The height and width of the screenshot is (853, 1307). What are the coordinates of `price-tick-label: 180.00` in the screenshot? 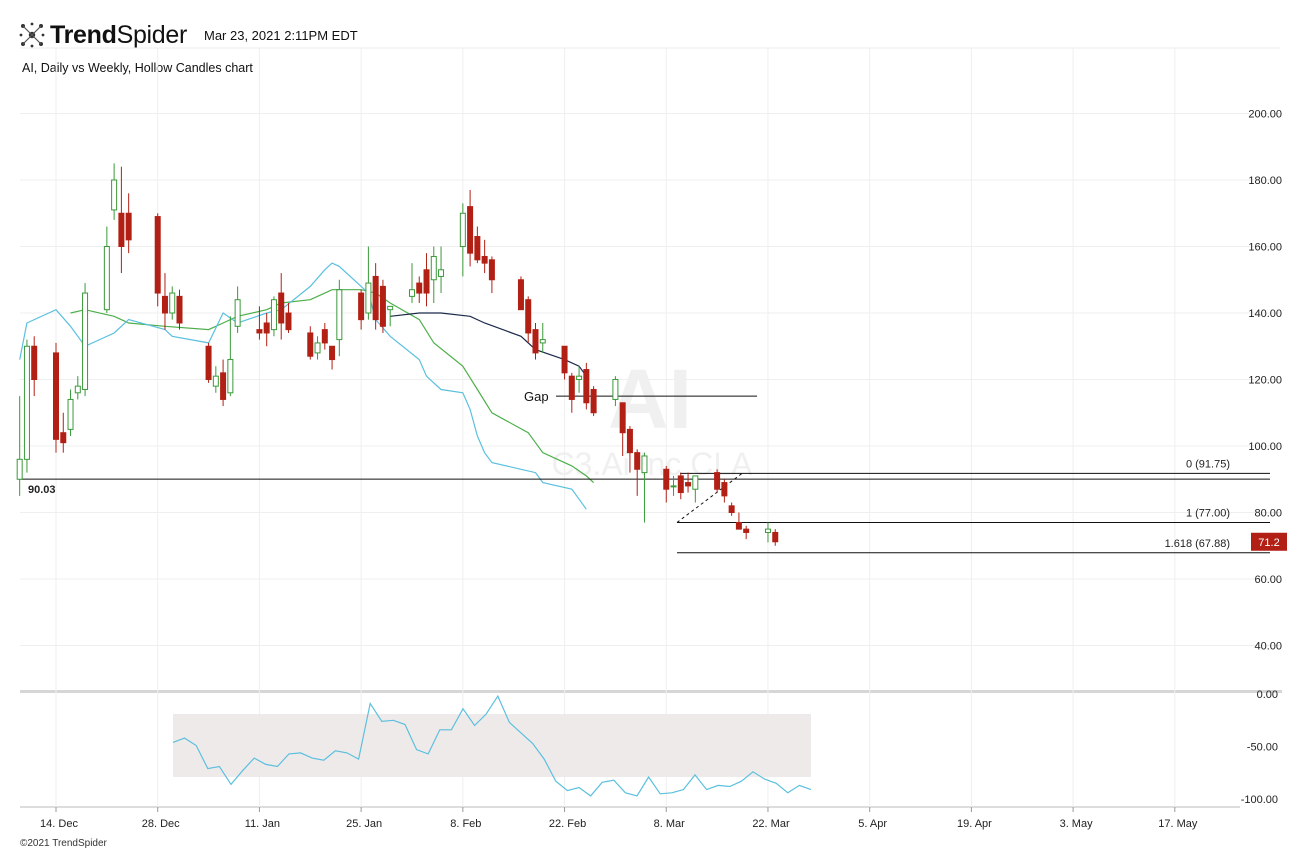 It's located at (1265, 181).